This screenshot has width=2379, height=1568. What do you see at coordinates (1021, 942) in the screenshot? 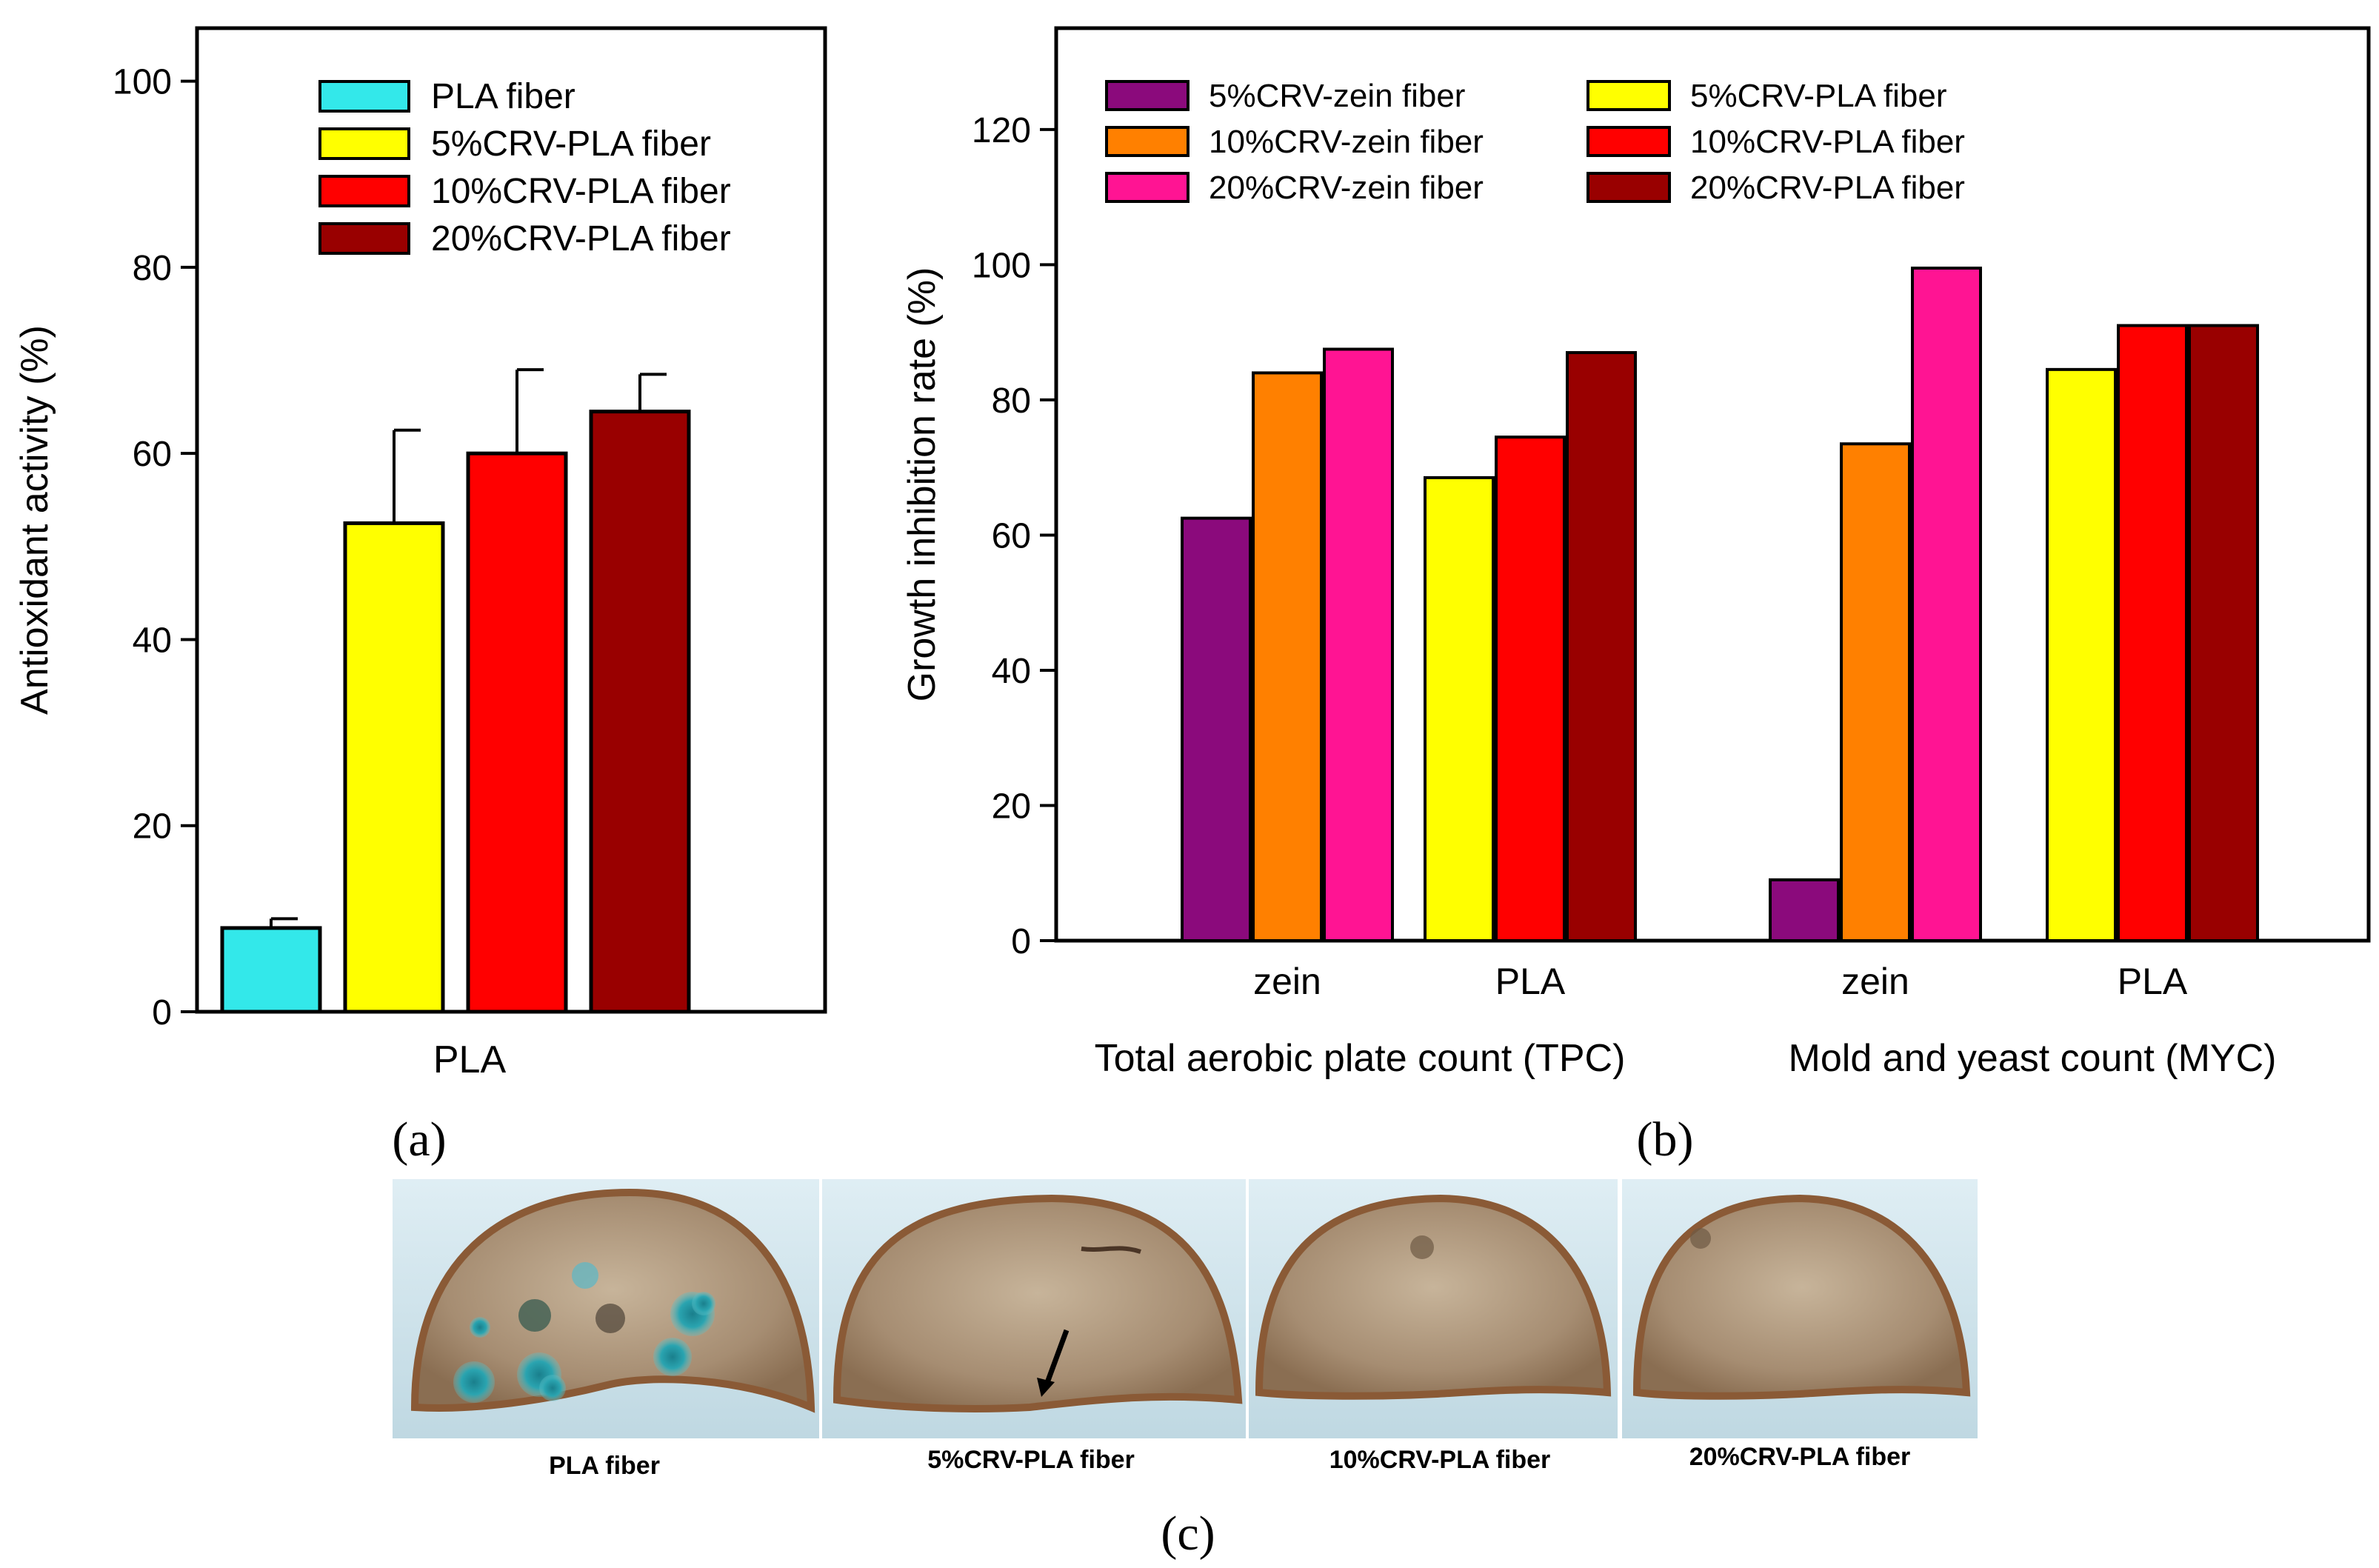
I see `chart-b-ytick-label: 0` at bounding box center [1021, 942].